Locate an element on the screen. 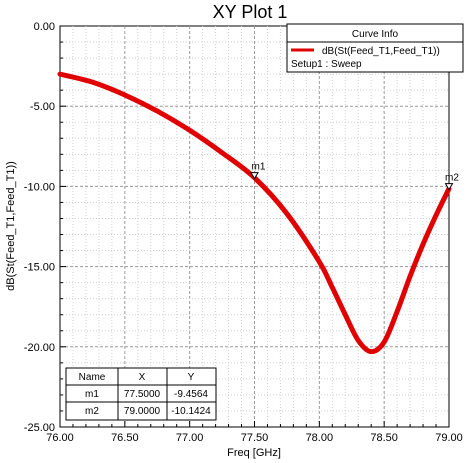 The height and width of the screenshot is (463, 468). table-cell: 79.0000 is located at coordinates (142, 411).